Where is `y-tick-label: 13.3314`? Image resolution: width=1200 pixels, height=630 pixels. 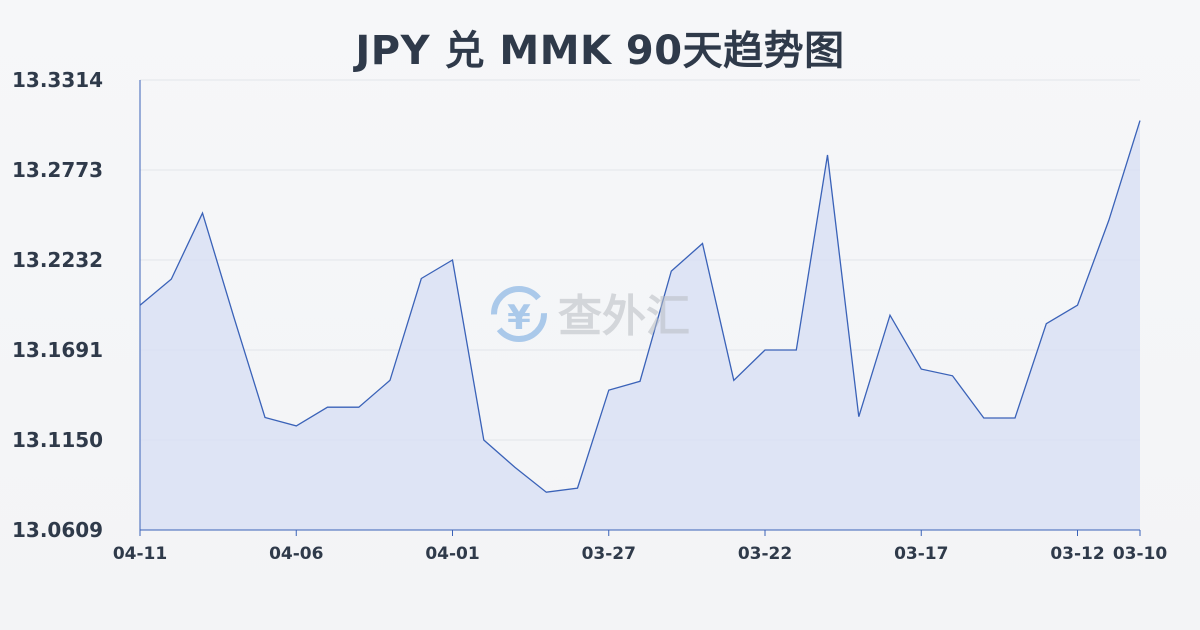
y-tick-label: 13.3314 is located at coordinates (57, 80).